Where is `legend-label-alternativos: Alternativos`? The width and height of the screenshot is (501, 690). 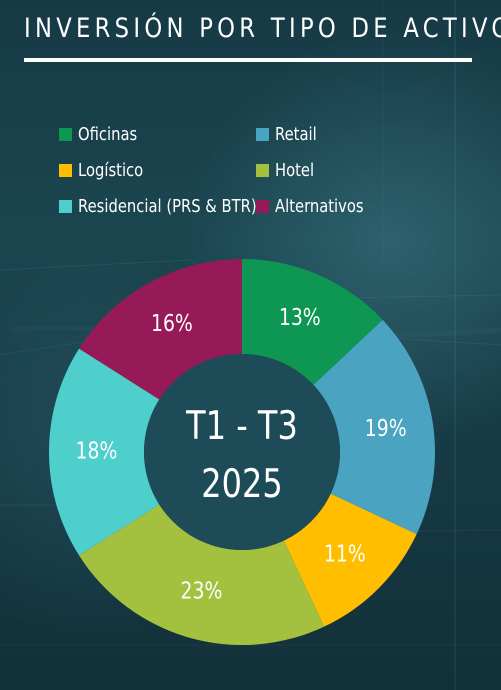 legend-label-alternativos: Alternativos is located at coordinates (319, 206).